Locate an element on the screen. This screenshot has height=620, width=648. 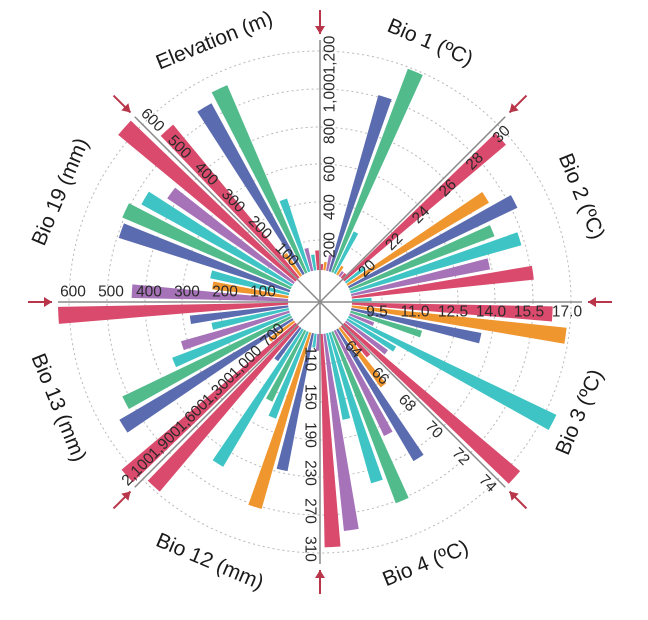
tick-label: 1,000 is located at coordinates (330, 92).